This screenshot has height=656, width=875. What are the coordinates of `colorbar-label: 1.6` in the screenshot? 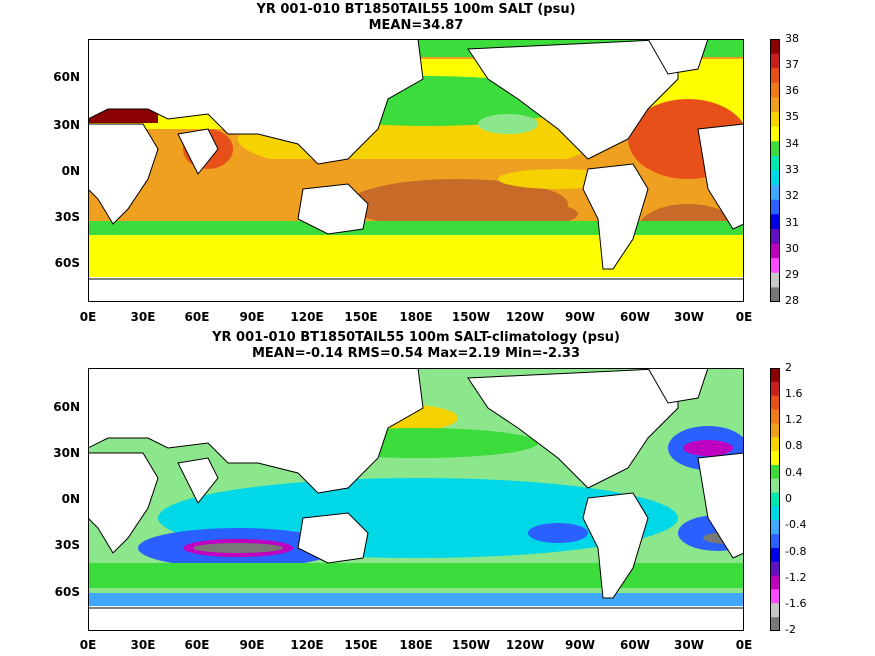 It's located at (794, 393).